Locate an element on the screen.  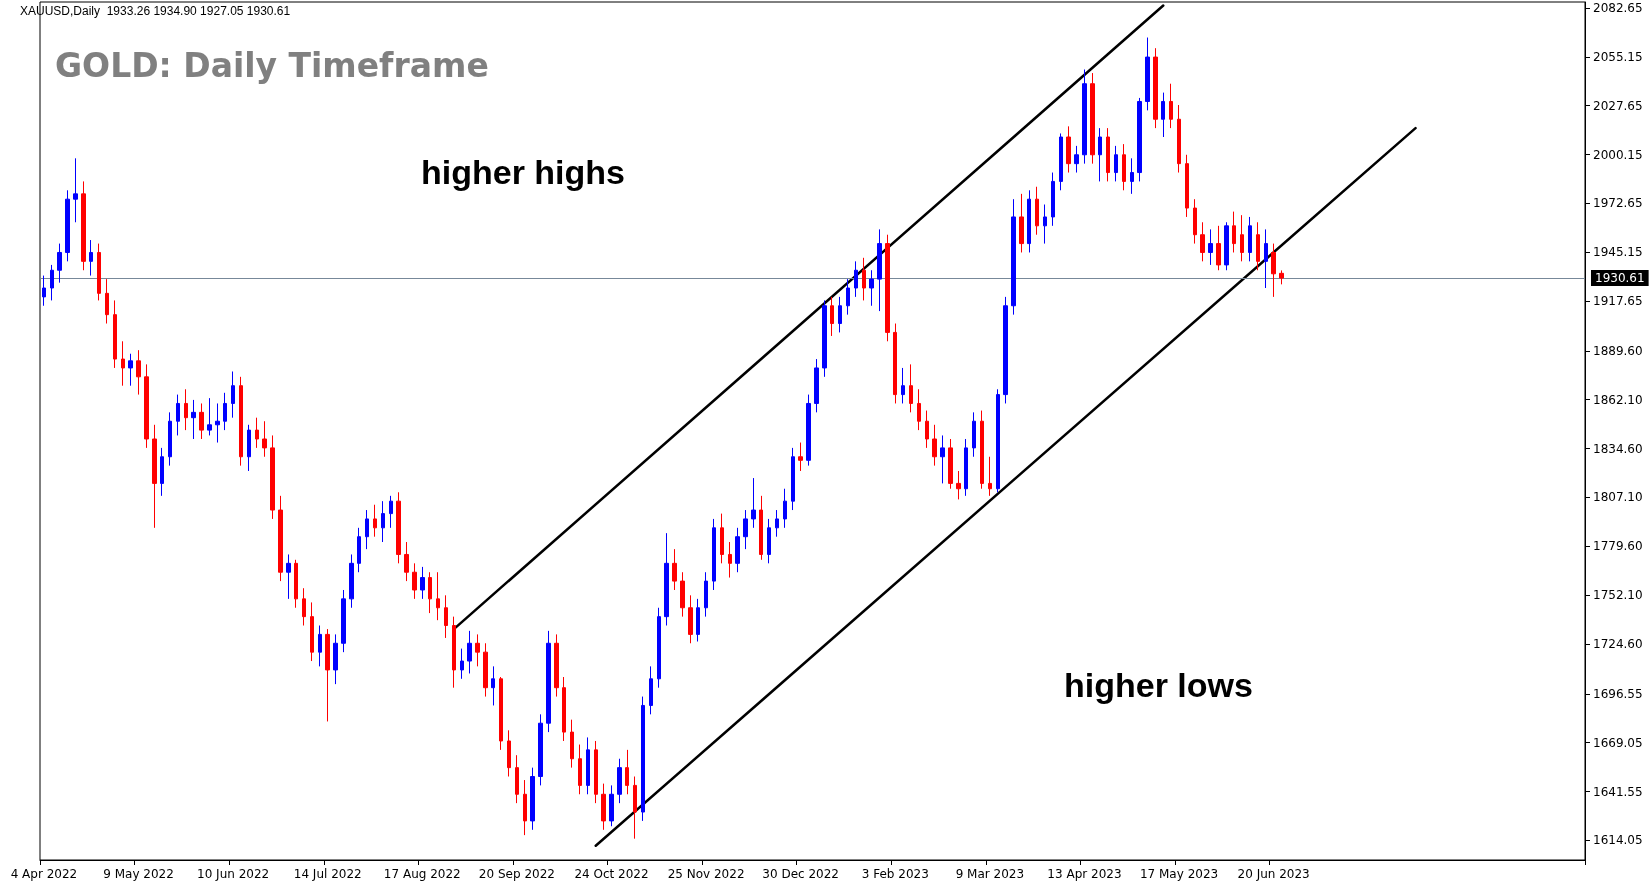
y-tick-label: 1807.10 is located at coordinates (1618, 497).